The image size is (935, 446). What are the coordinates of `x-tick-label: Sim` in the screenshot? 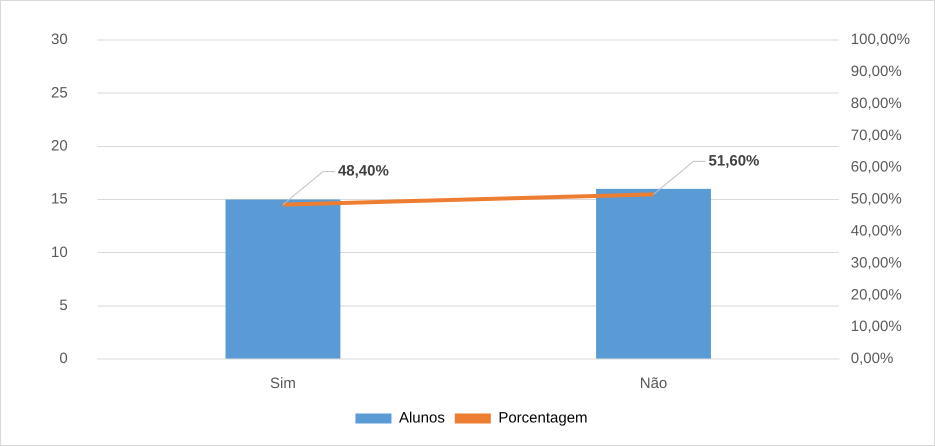 It's located at (283, 383).